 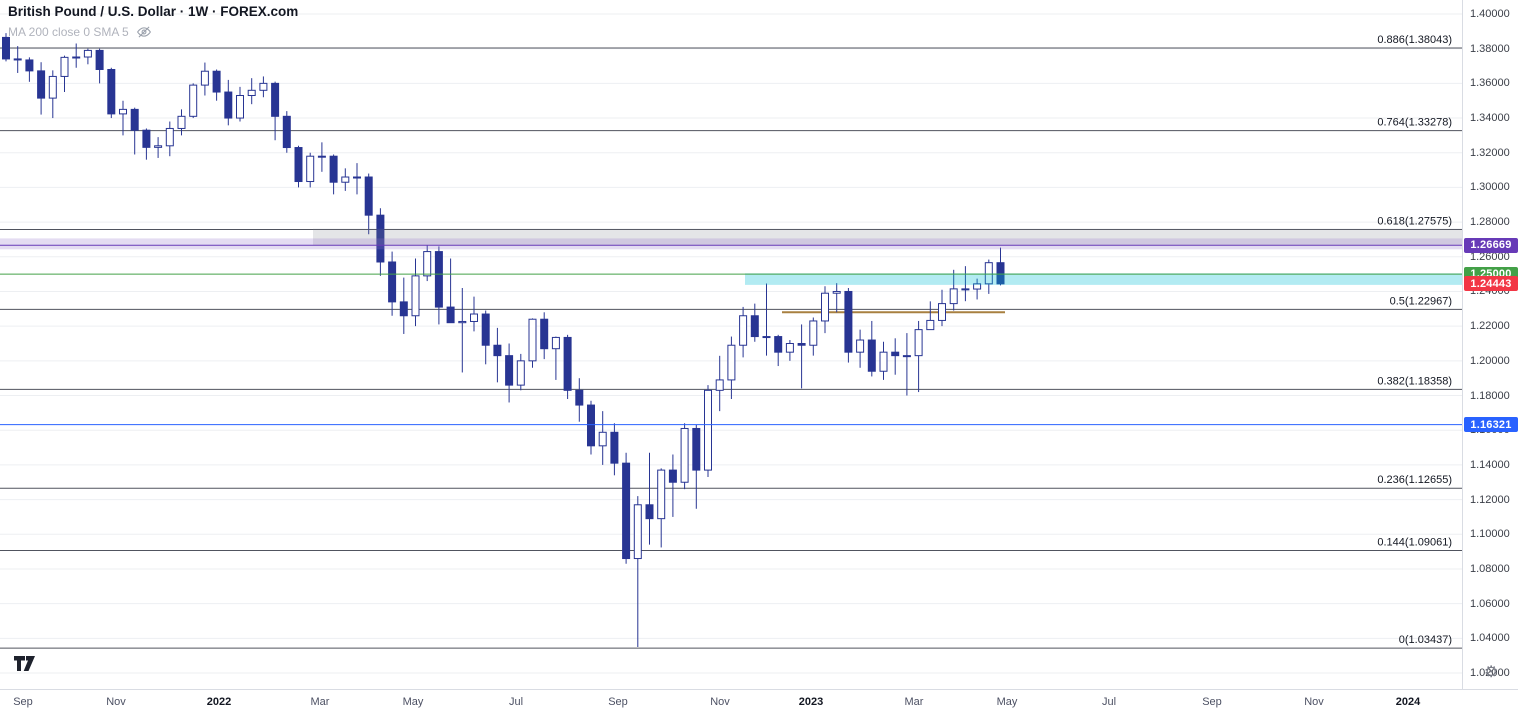 I want to click on x-axis-month-label: May, so click(x=413, y=702).